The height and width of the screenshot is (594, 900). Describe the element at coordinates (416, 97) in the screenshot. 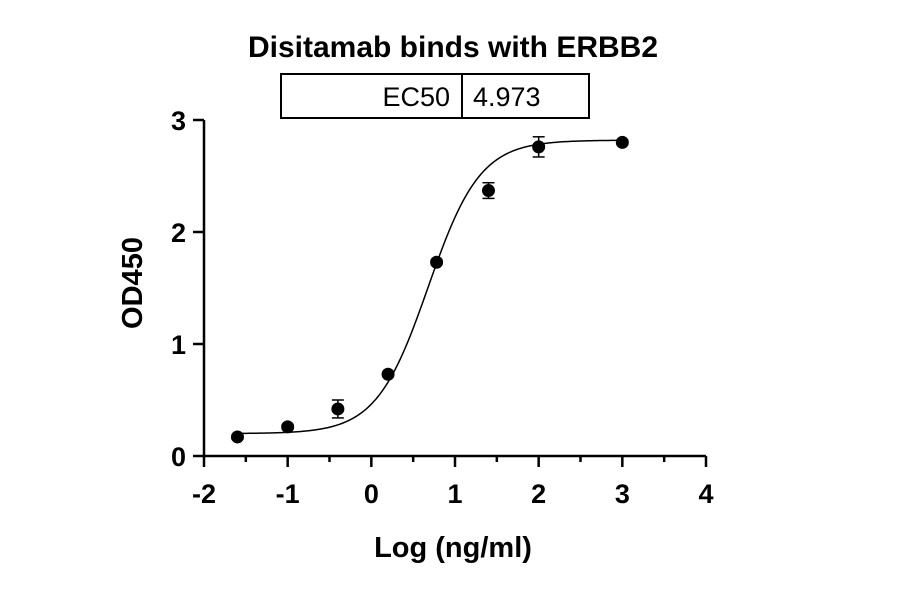

I see `ec50-label: EC50` at that location.